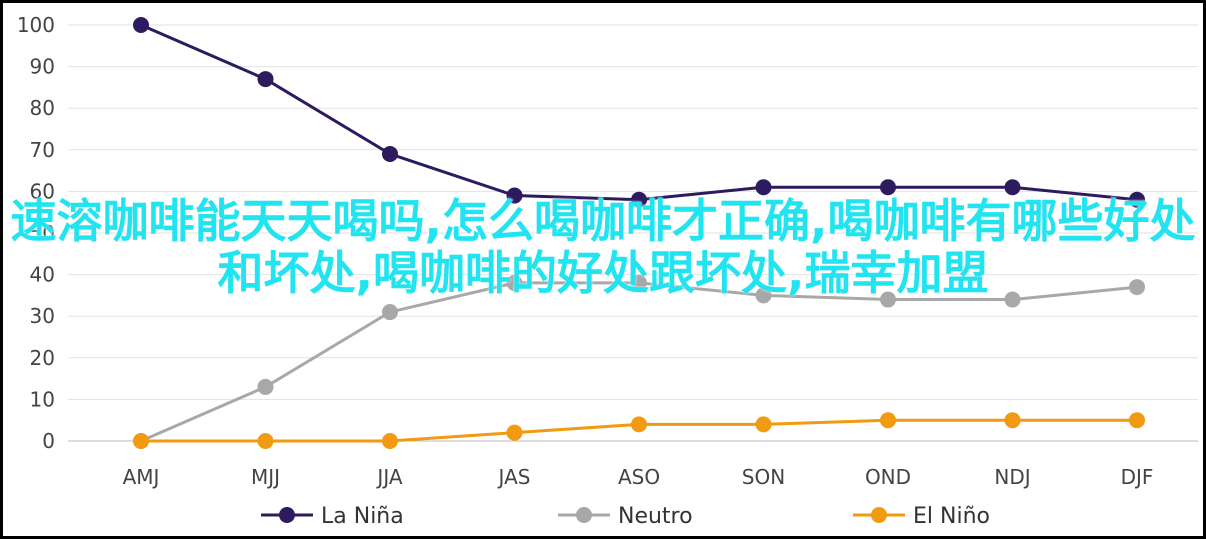 The height and width of the screenshot is (539, 1206). I want to click on y-tick-label: 50, so click(42, 233).